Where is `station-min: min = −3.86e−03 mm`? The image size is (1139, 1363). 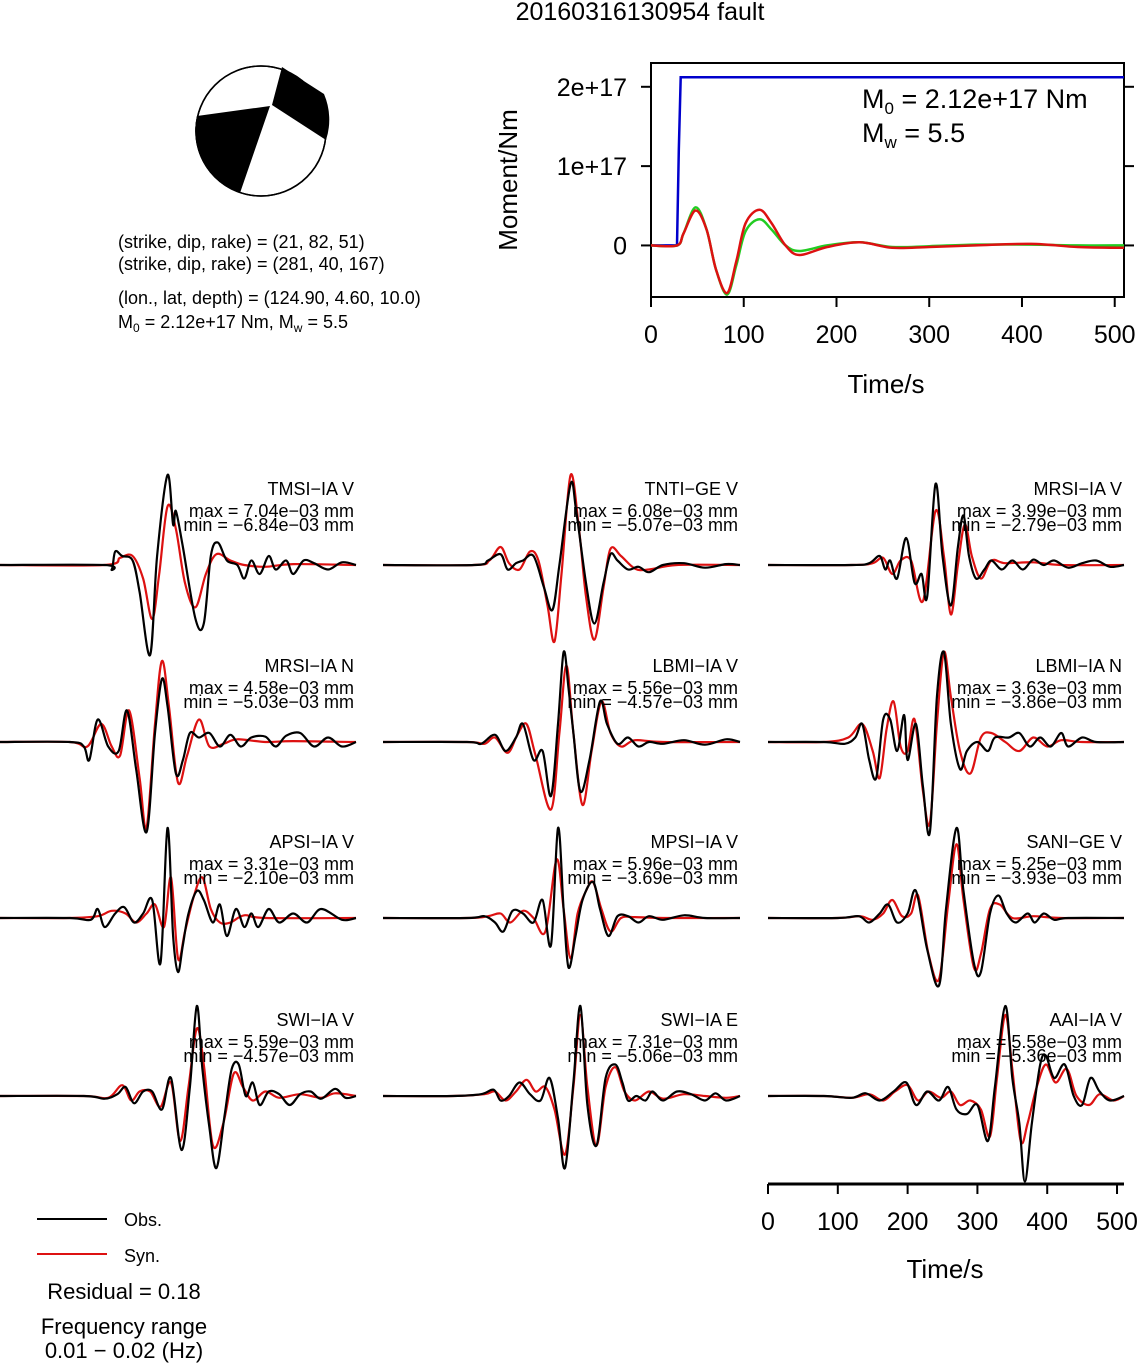
station-min: min = −3.86e−03 mm is located at coordinates (1036, 702).